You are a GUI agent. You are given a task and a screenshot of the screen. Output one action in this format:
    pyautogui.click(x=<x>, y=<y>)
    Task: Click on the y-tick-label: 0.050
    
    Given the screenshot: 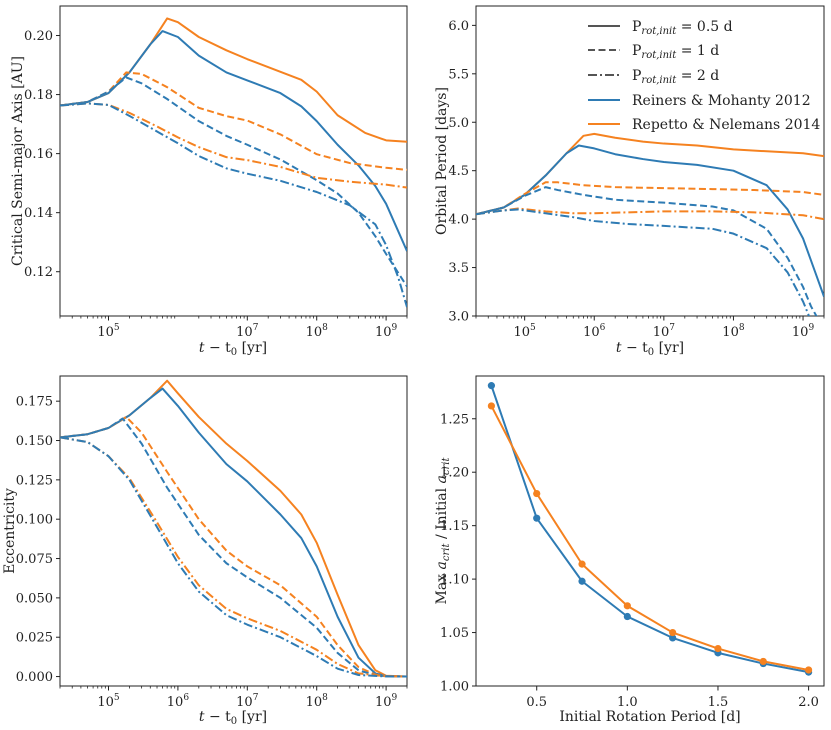 What is the action you would take?
    pyautogui.click(x=34, y=598)
    